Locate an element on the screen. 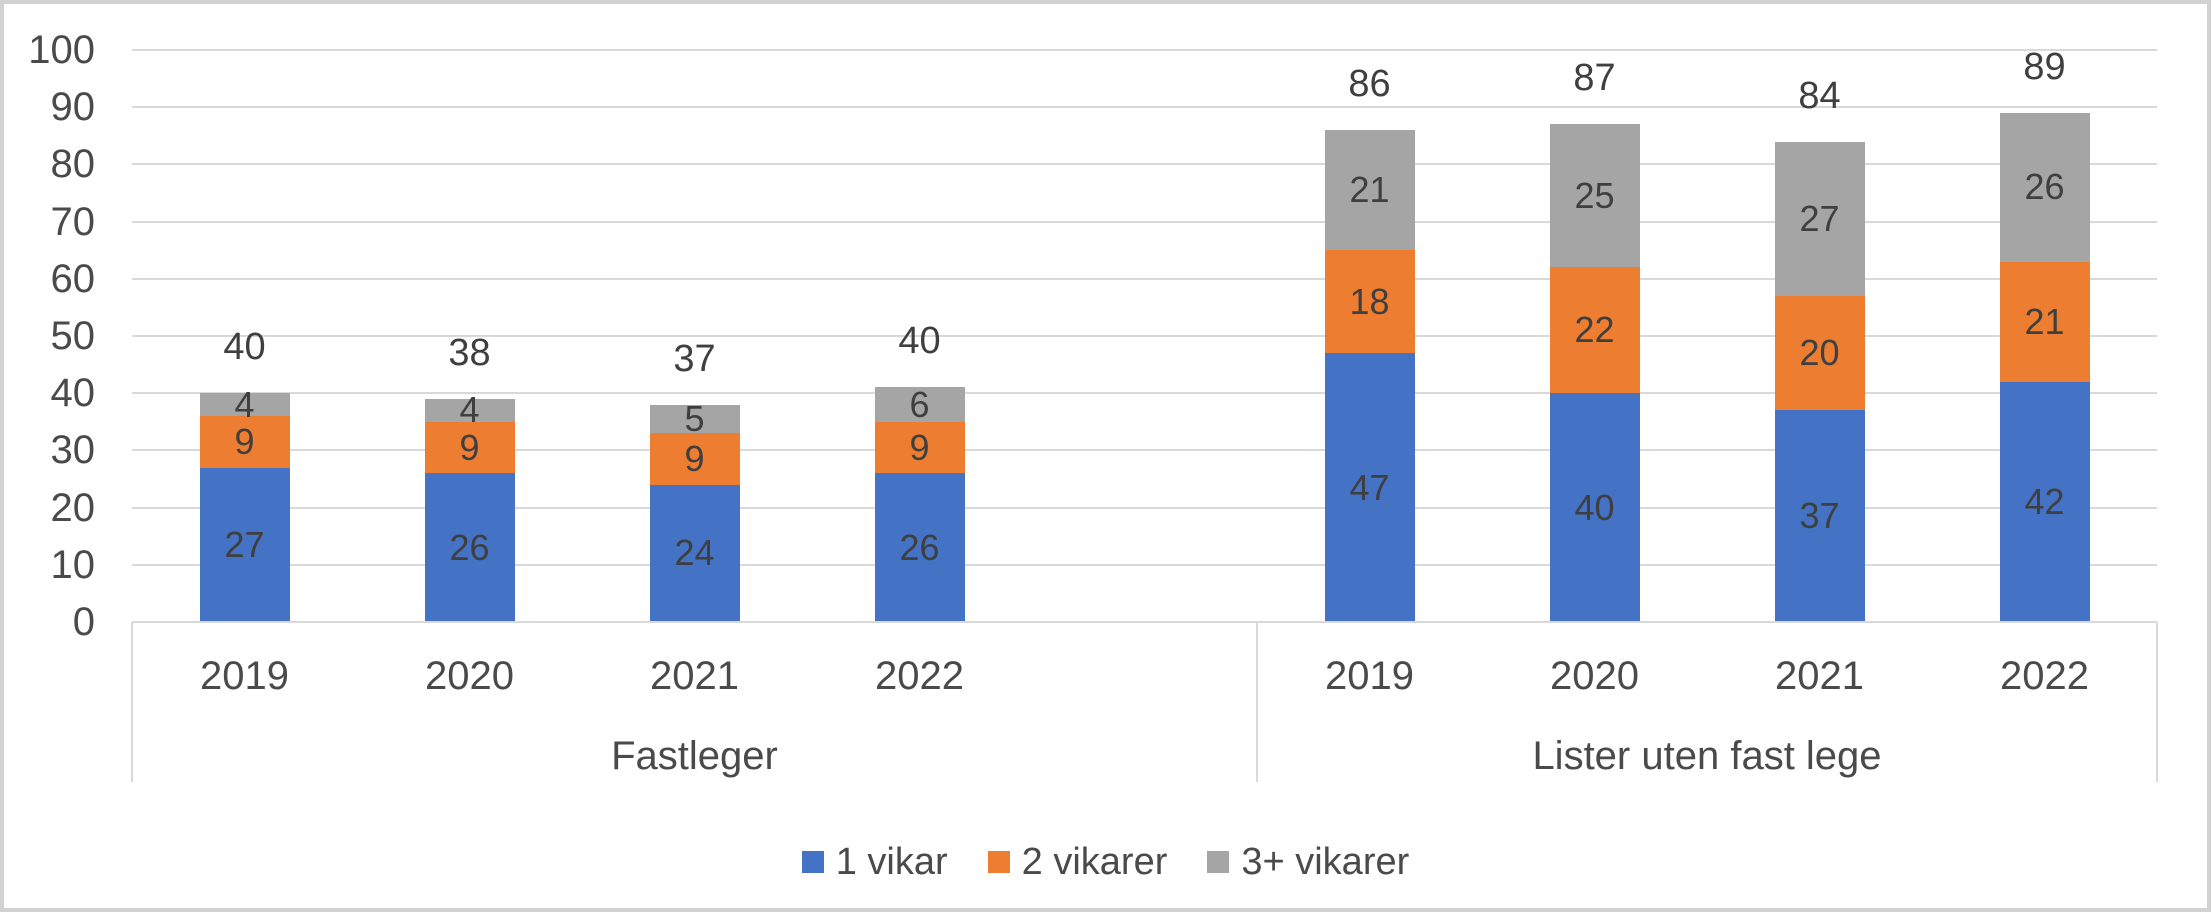 The image size is (2211, 912). segment-value-label: 20 is located at coordinates (1819, 353).